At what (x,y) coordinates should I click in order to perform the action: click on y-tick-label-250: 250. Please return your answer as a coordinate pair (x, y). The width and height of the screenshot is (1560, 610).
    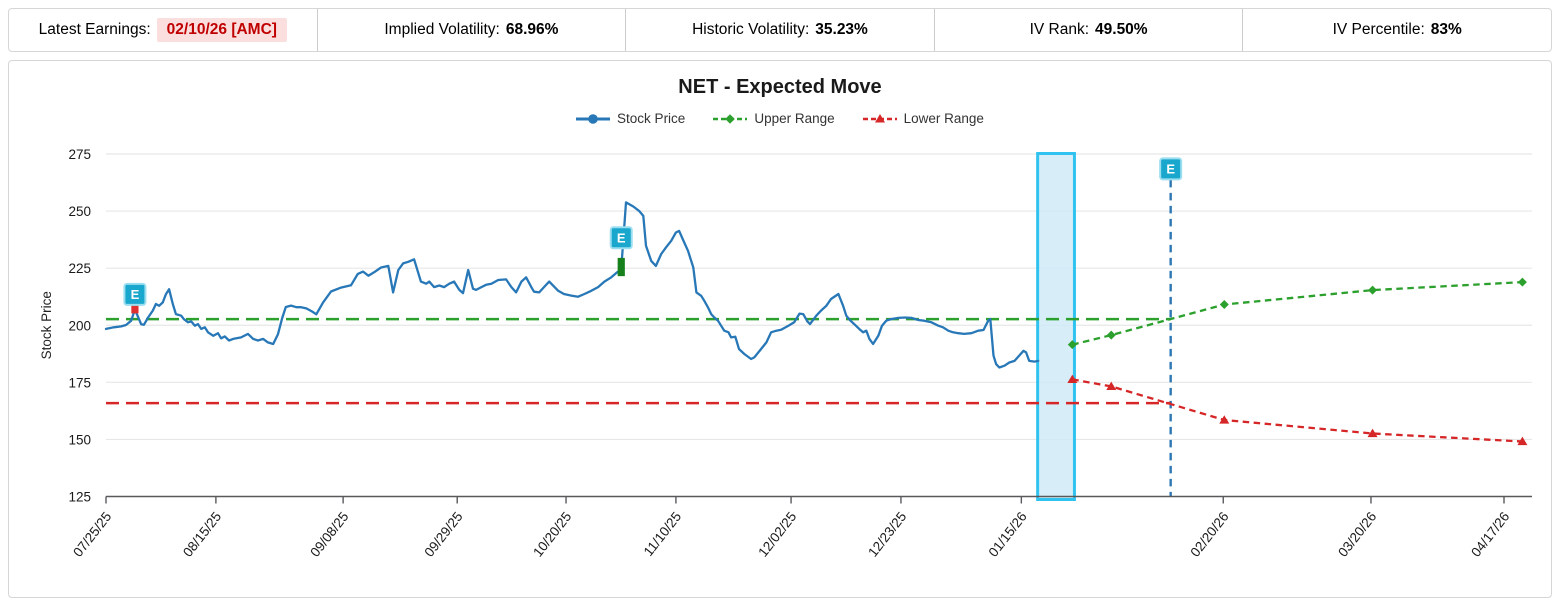
    Looking at the image, I should click on (79, 211).